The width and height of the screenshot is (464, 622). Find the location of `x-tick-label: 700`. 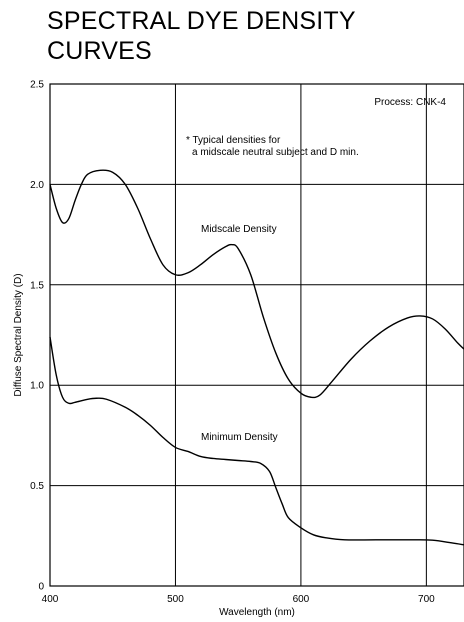

x-tick-label: 700 is located at coordinates (426, 599).